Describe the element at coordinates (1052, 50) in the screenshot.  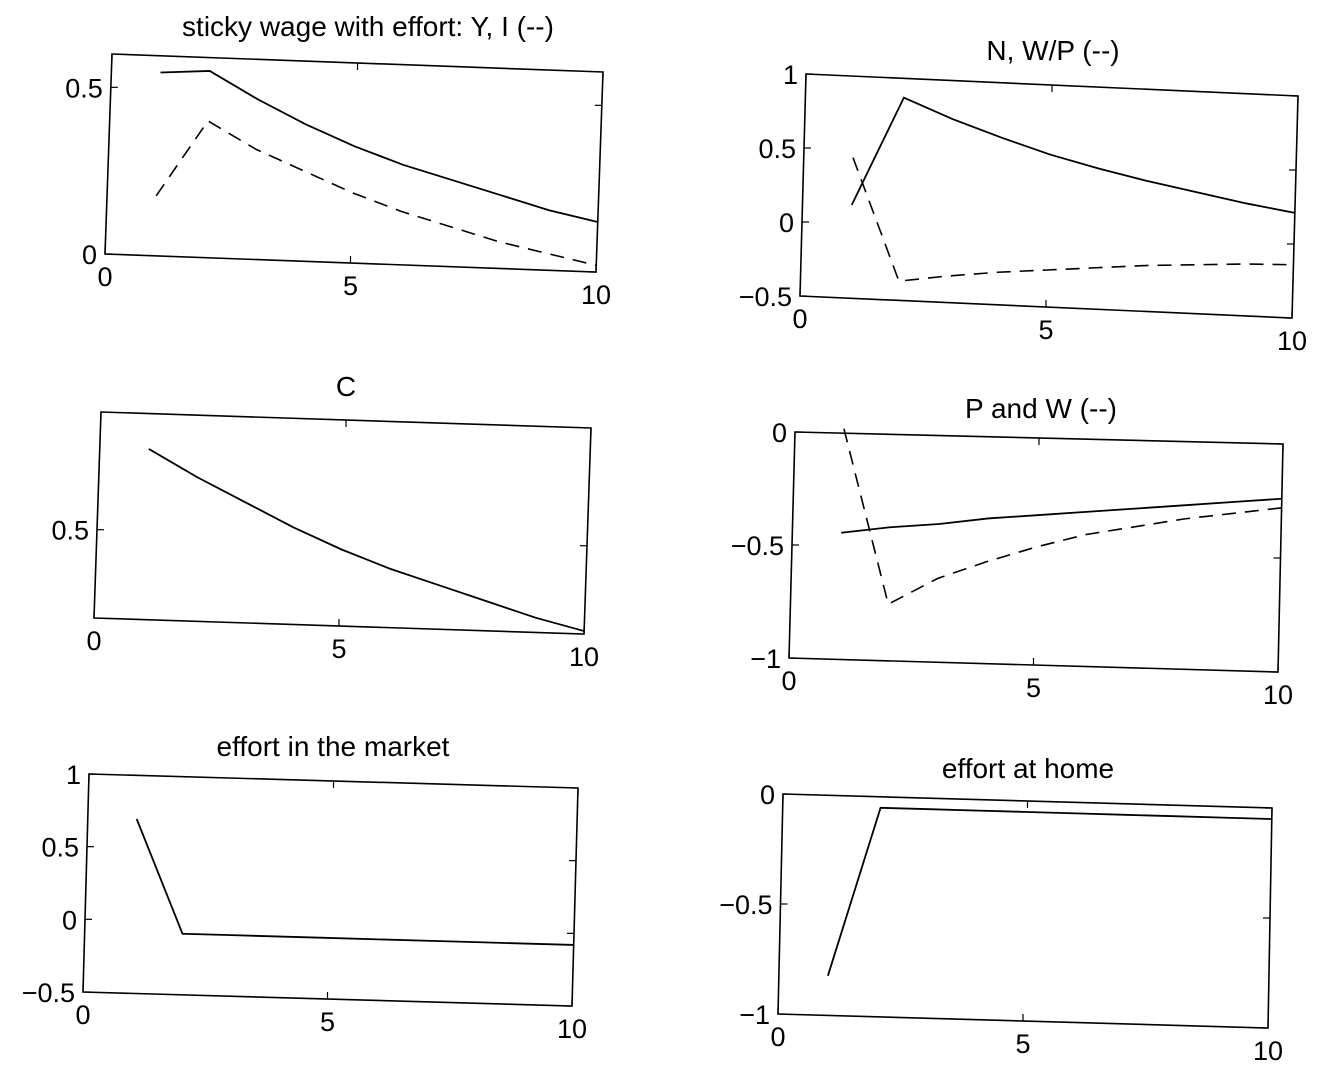
I see `panel-title: N, W/P (--)` at that location.